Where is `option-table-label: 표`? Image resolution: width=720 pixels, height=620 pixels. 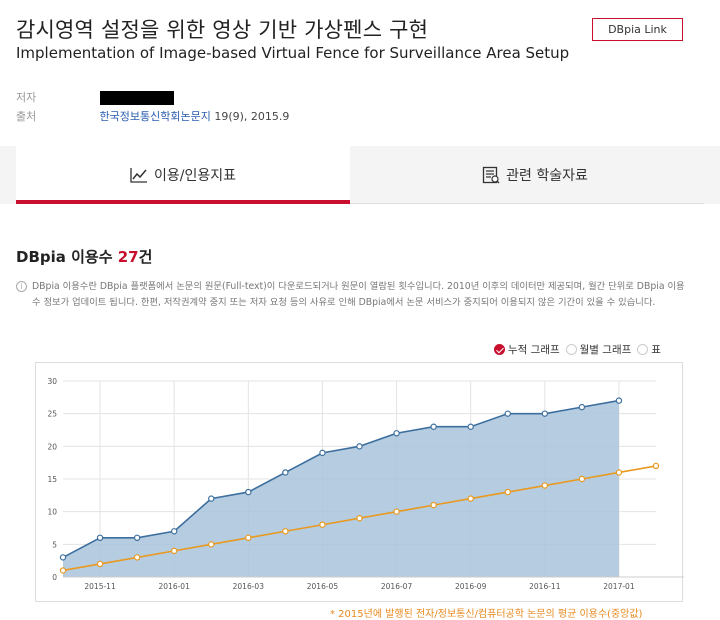
option-table-label: 표 is located at coordinates (656, 350).